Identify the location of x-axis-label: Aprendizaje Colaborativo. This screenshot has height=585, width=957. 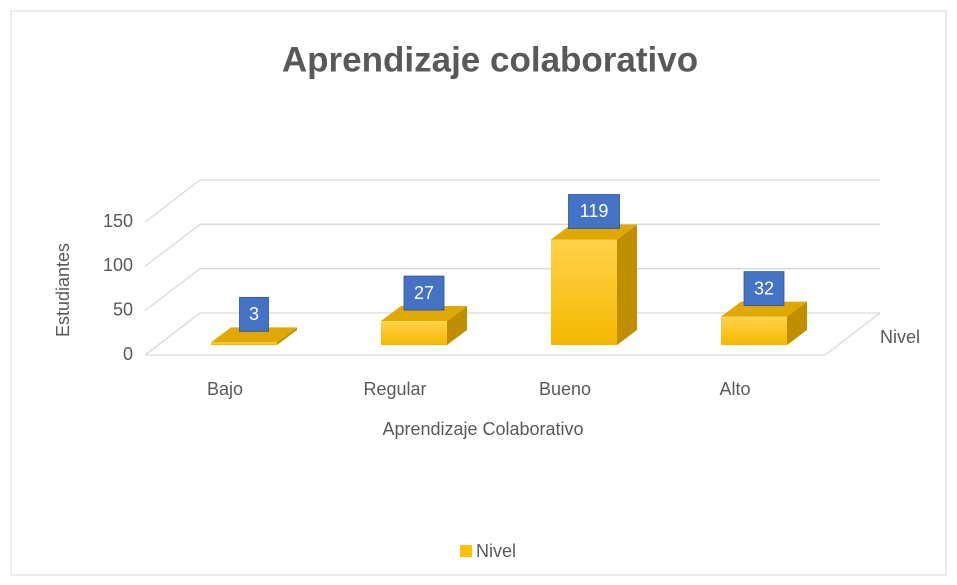
(482, 429).